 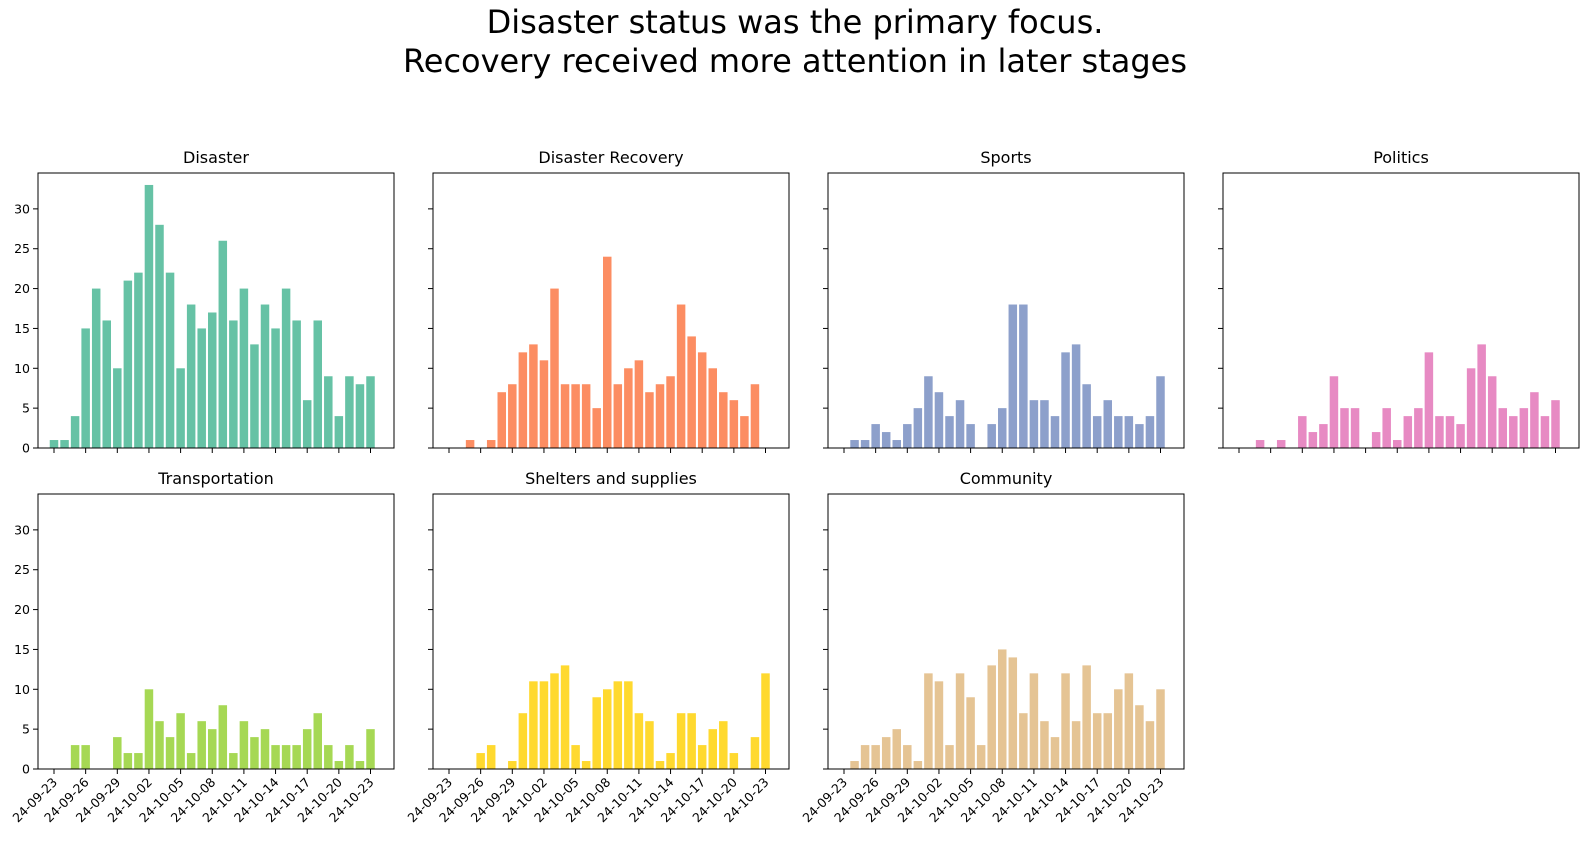 What do you see at coordinates (22, 288) in the screenshot?
I see `y-tick-label: 20` at bounding box center [22, 288].